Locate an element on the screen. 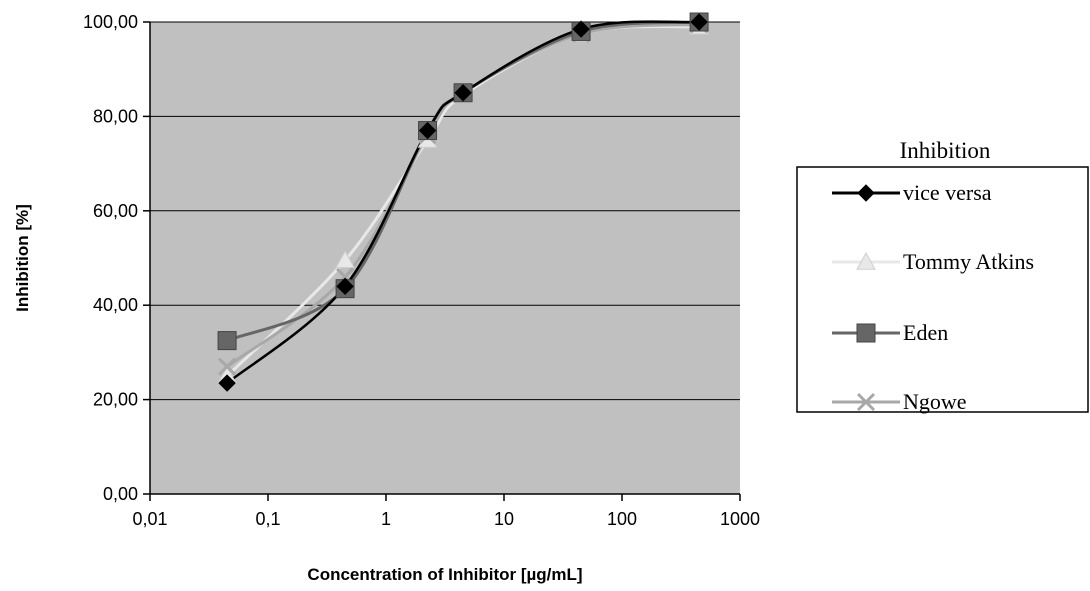  y-axis-title: Inhibition [%] is located at coordinates (22, 258).